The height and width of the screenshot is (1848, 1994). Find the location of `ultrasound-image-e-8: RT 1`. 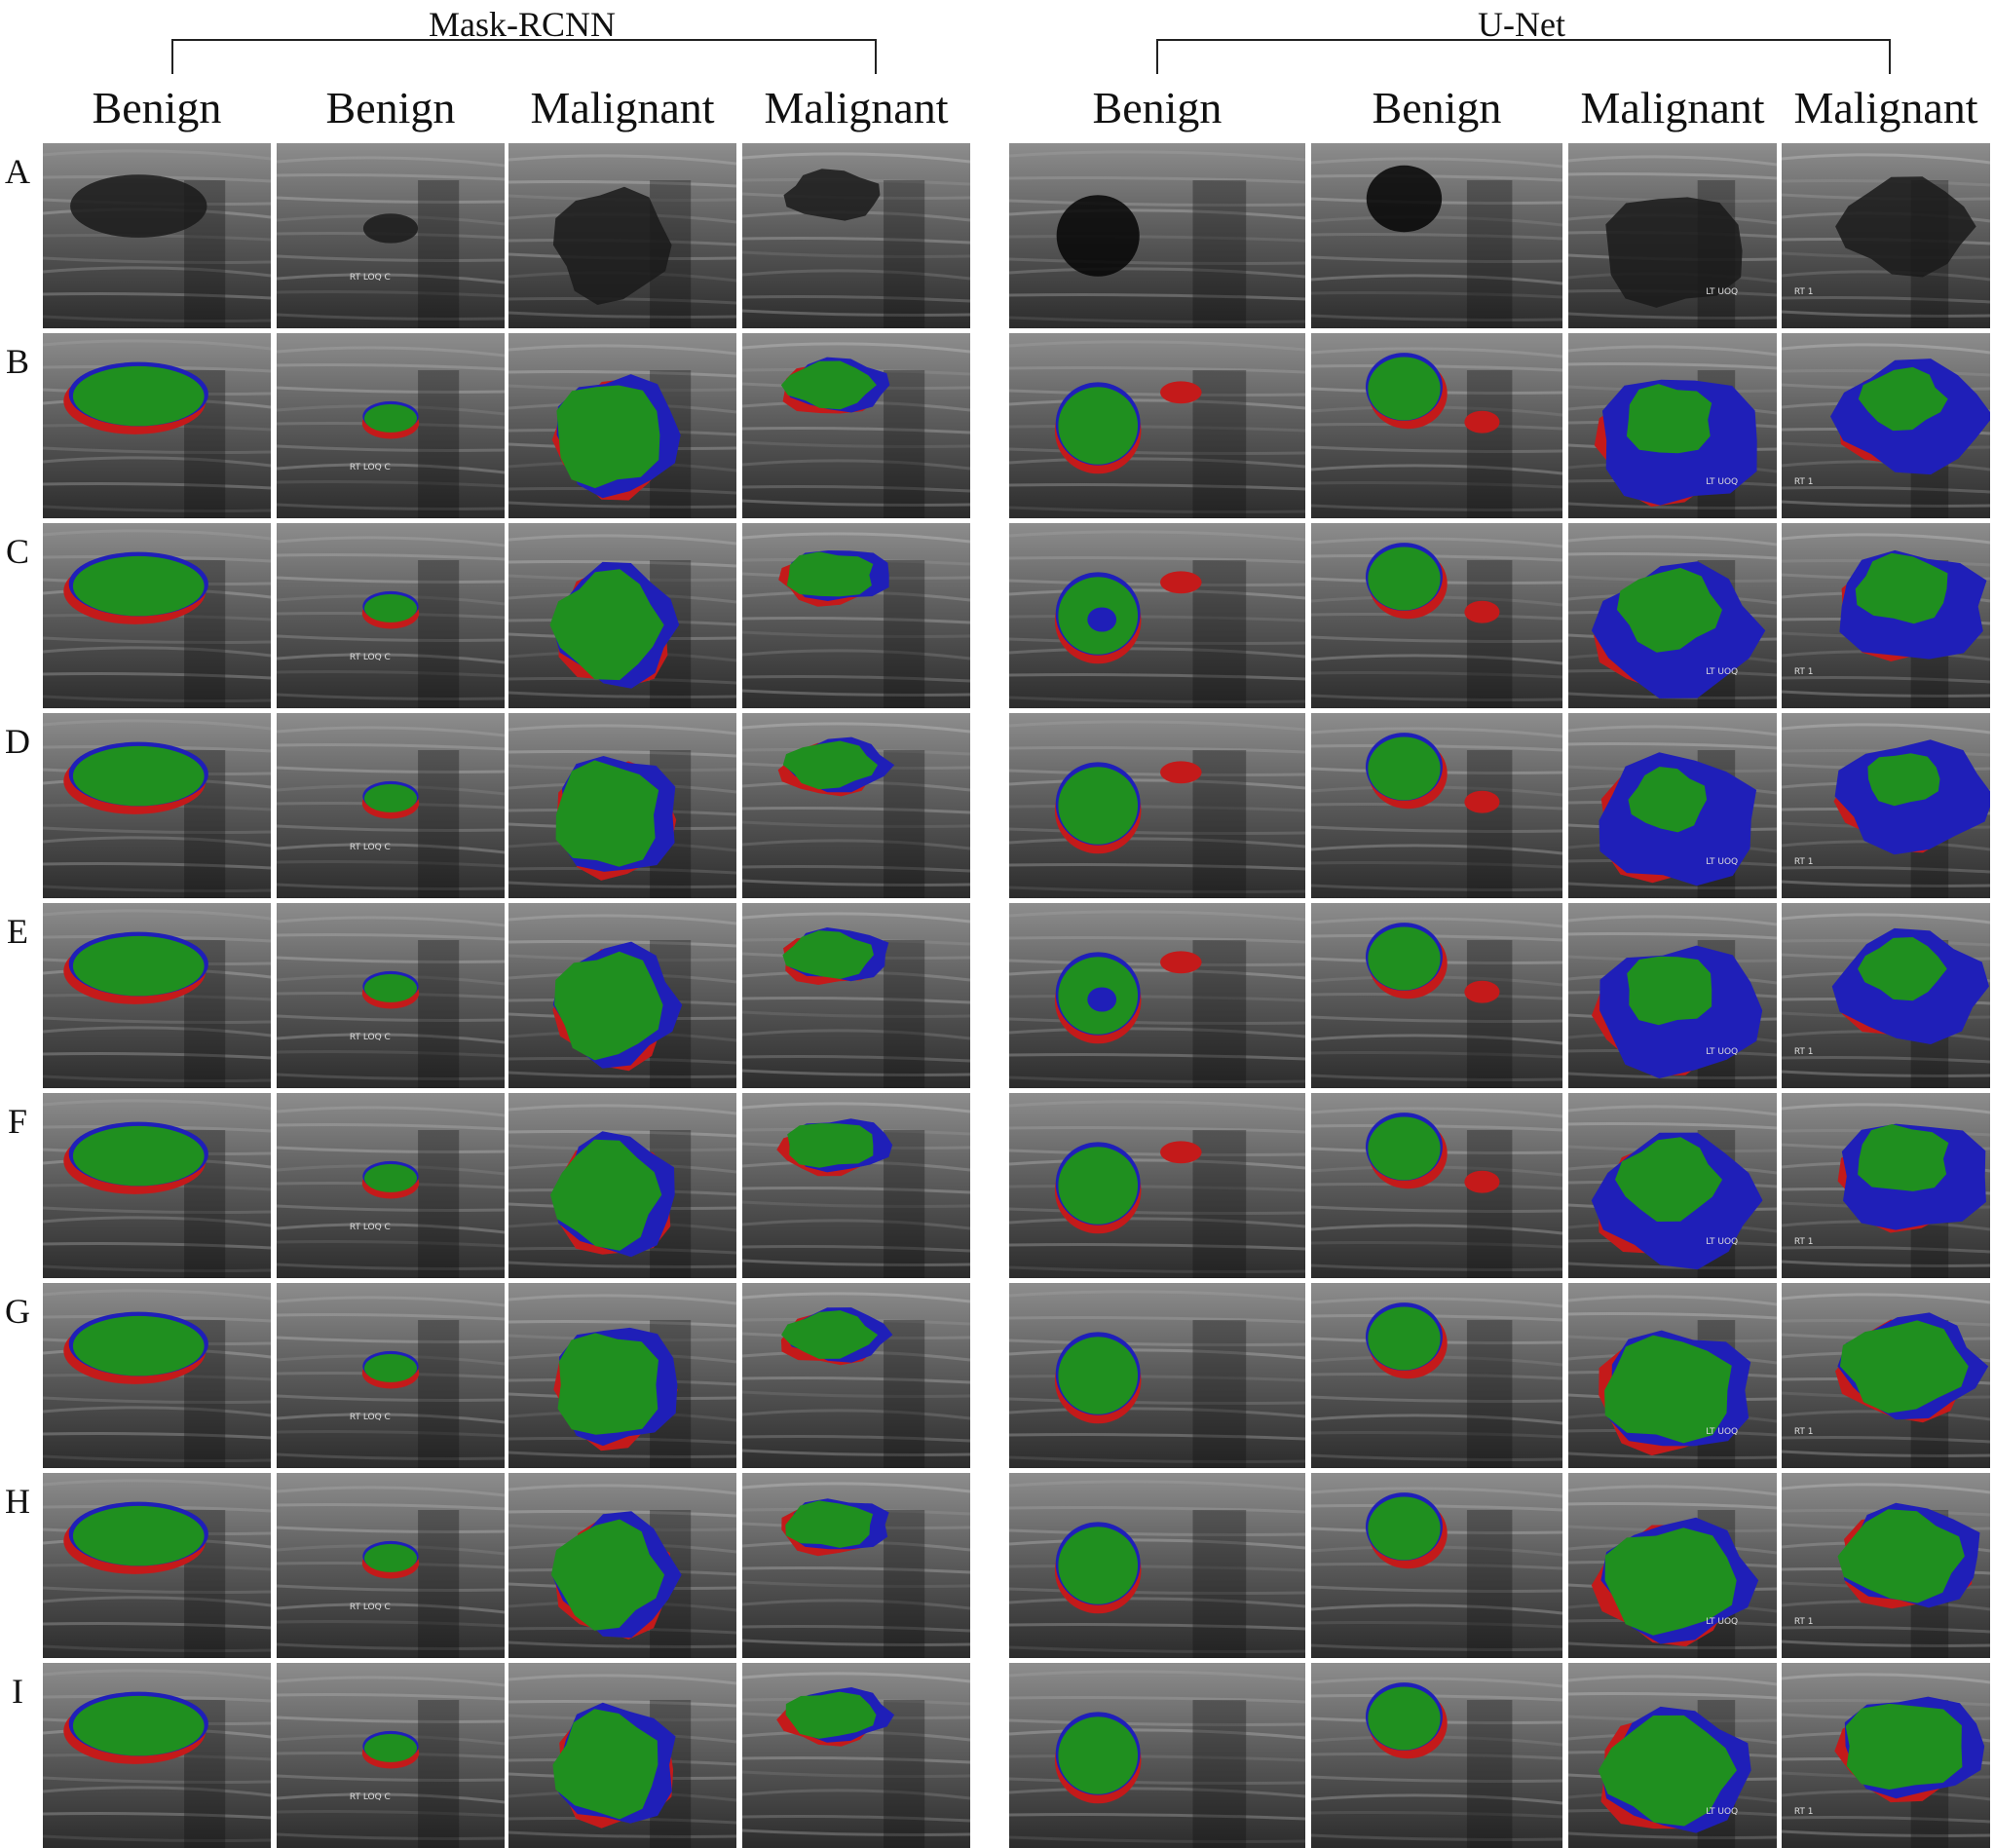

ultrasound-image-e-8: RT 1 is located at coordinates (1886, 995).